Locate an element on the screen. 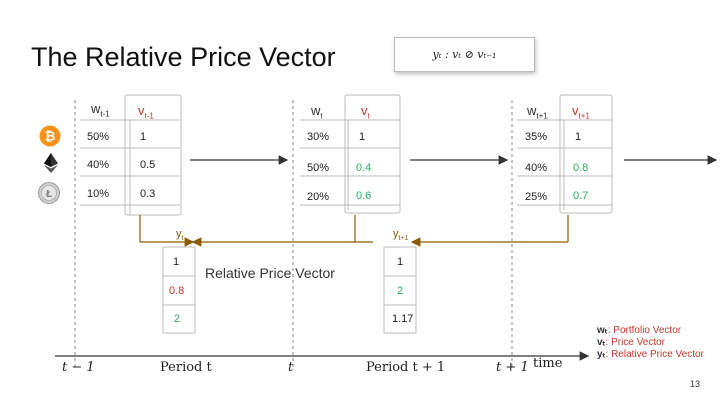 Image resolution: width=720 pixels, height=405 pixels. table-cell: 0.7 is located at coordinates (581, 196).